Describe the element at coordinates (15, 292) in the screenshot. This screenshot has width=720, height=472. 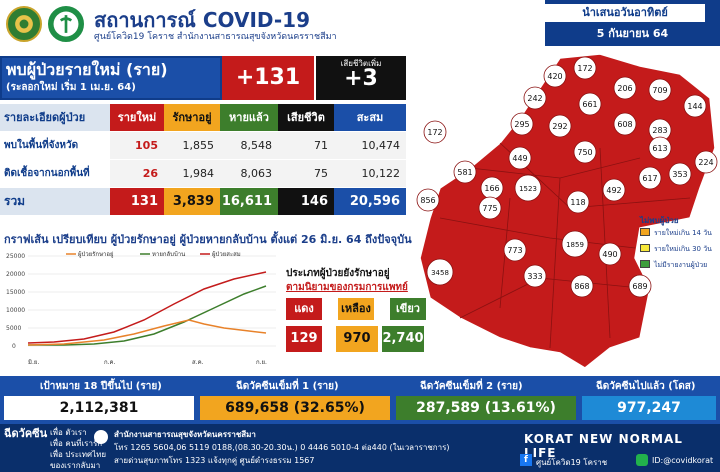
I see `y-tick: 15000` at that location.